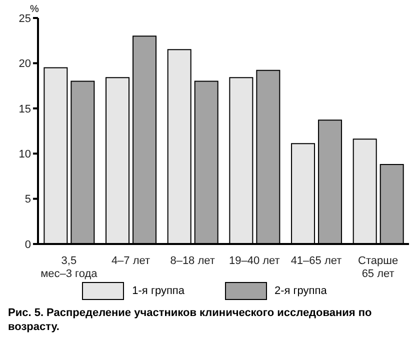  What do you see at coordinates (34, 9) in the screenshot?
I see `y-axis-title: %` at bounding box center [34, 9].